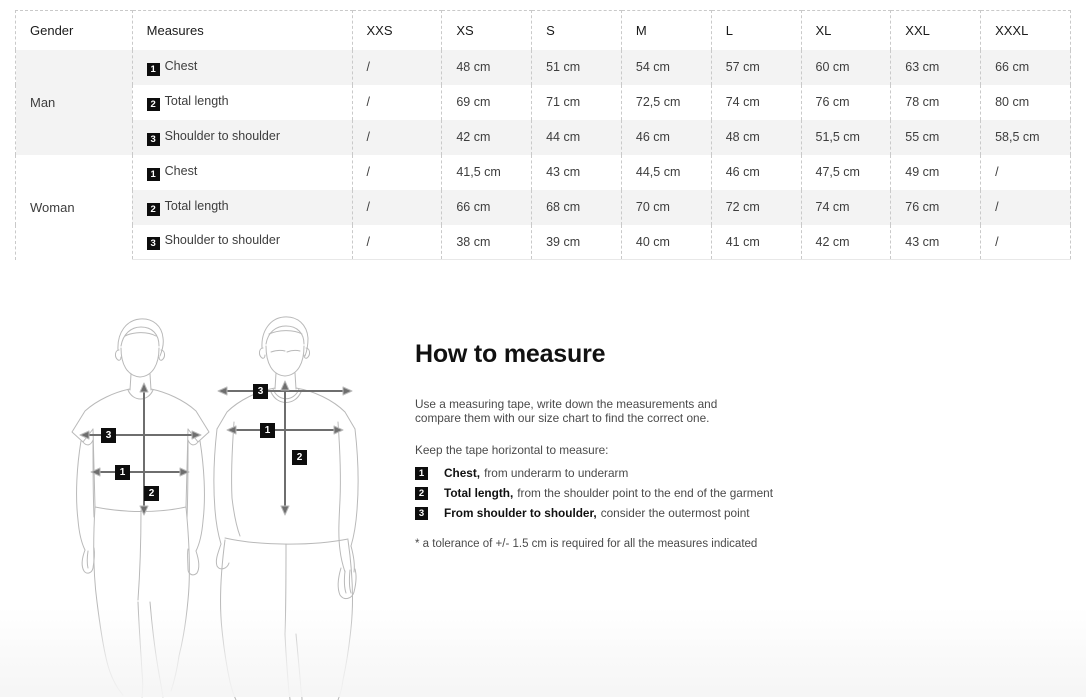  What do you see at coordinates (846, 137) in the screenshot?
I see `value-cell-xl: 51,5 cm` at bounding box center [846, 137].